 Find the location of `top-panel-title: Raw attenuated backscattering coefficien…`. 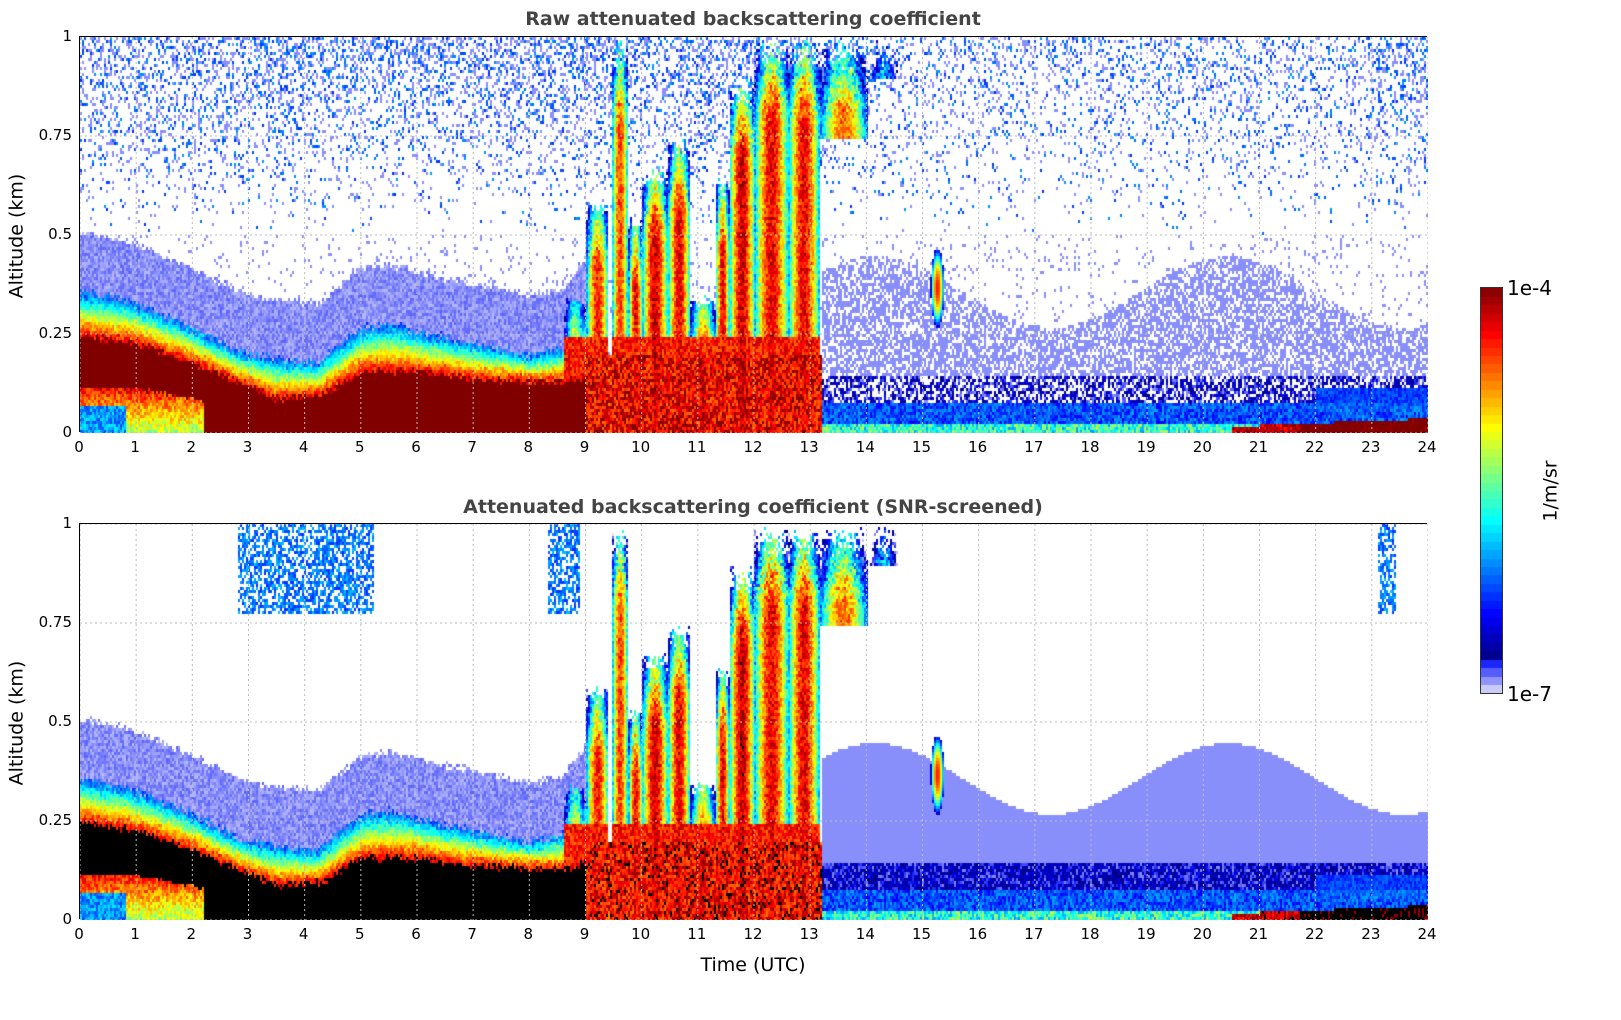

top-panel-title: Raw attenuated backscattering coefficien… is located at coordinates (753, 19).